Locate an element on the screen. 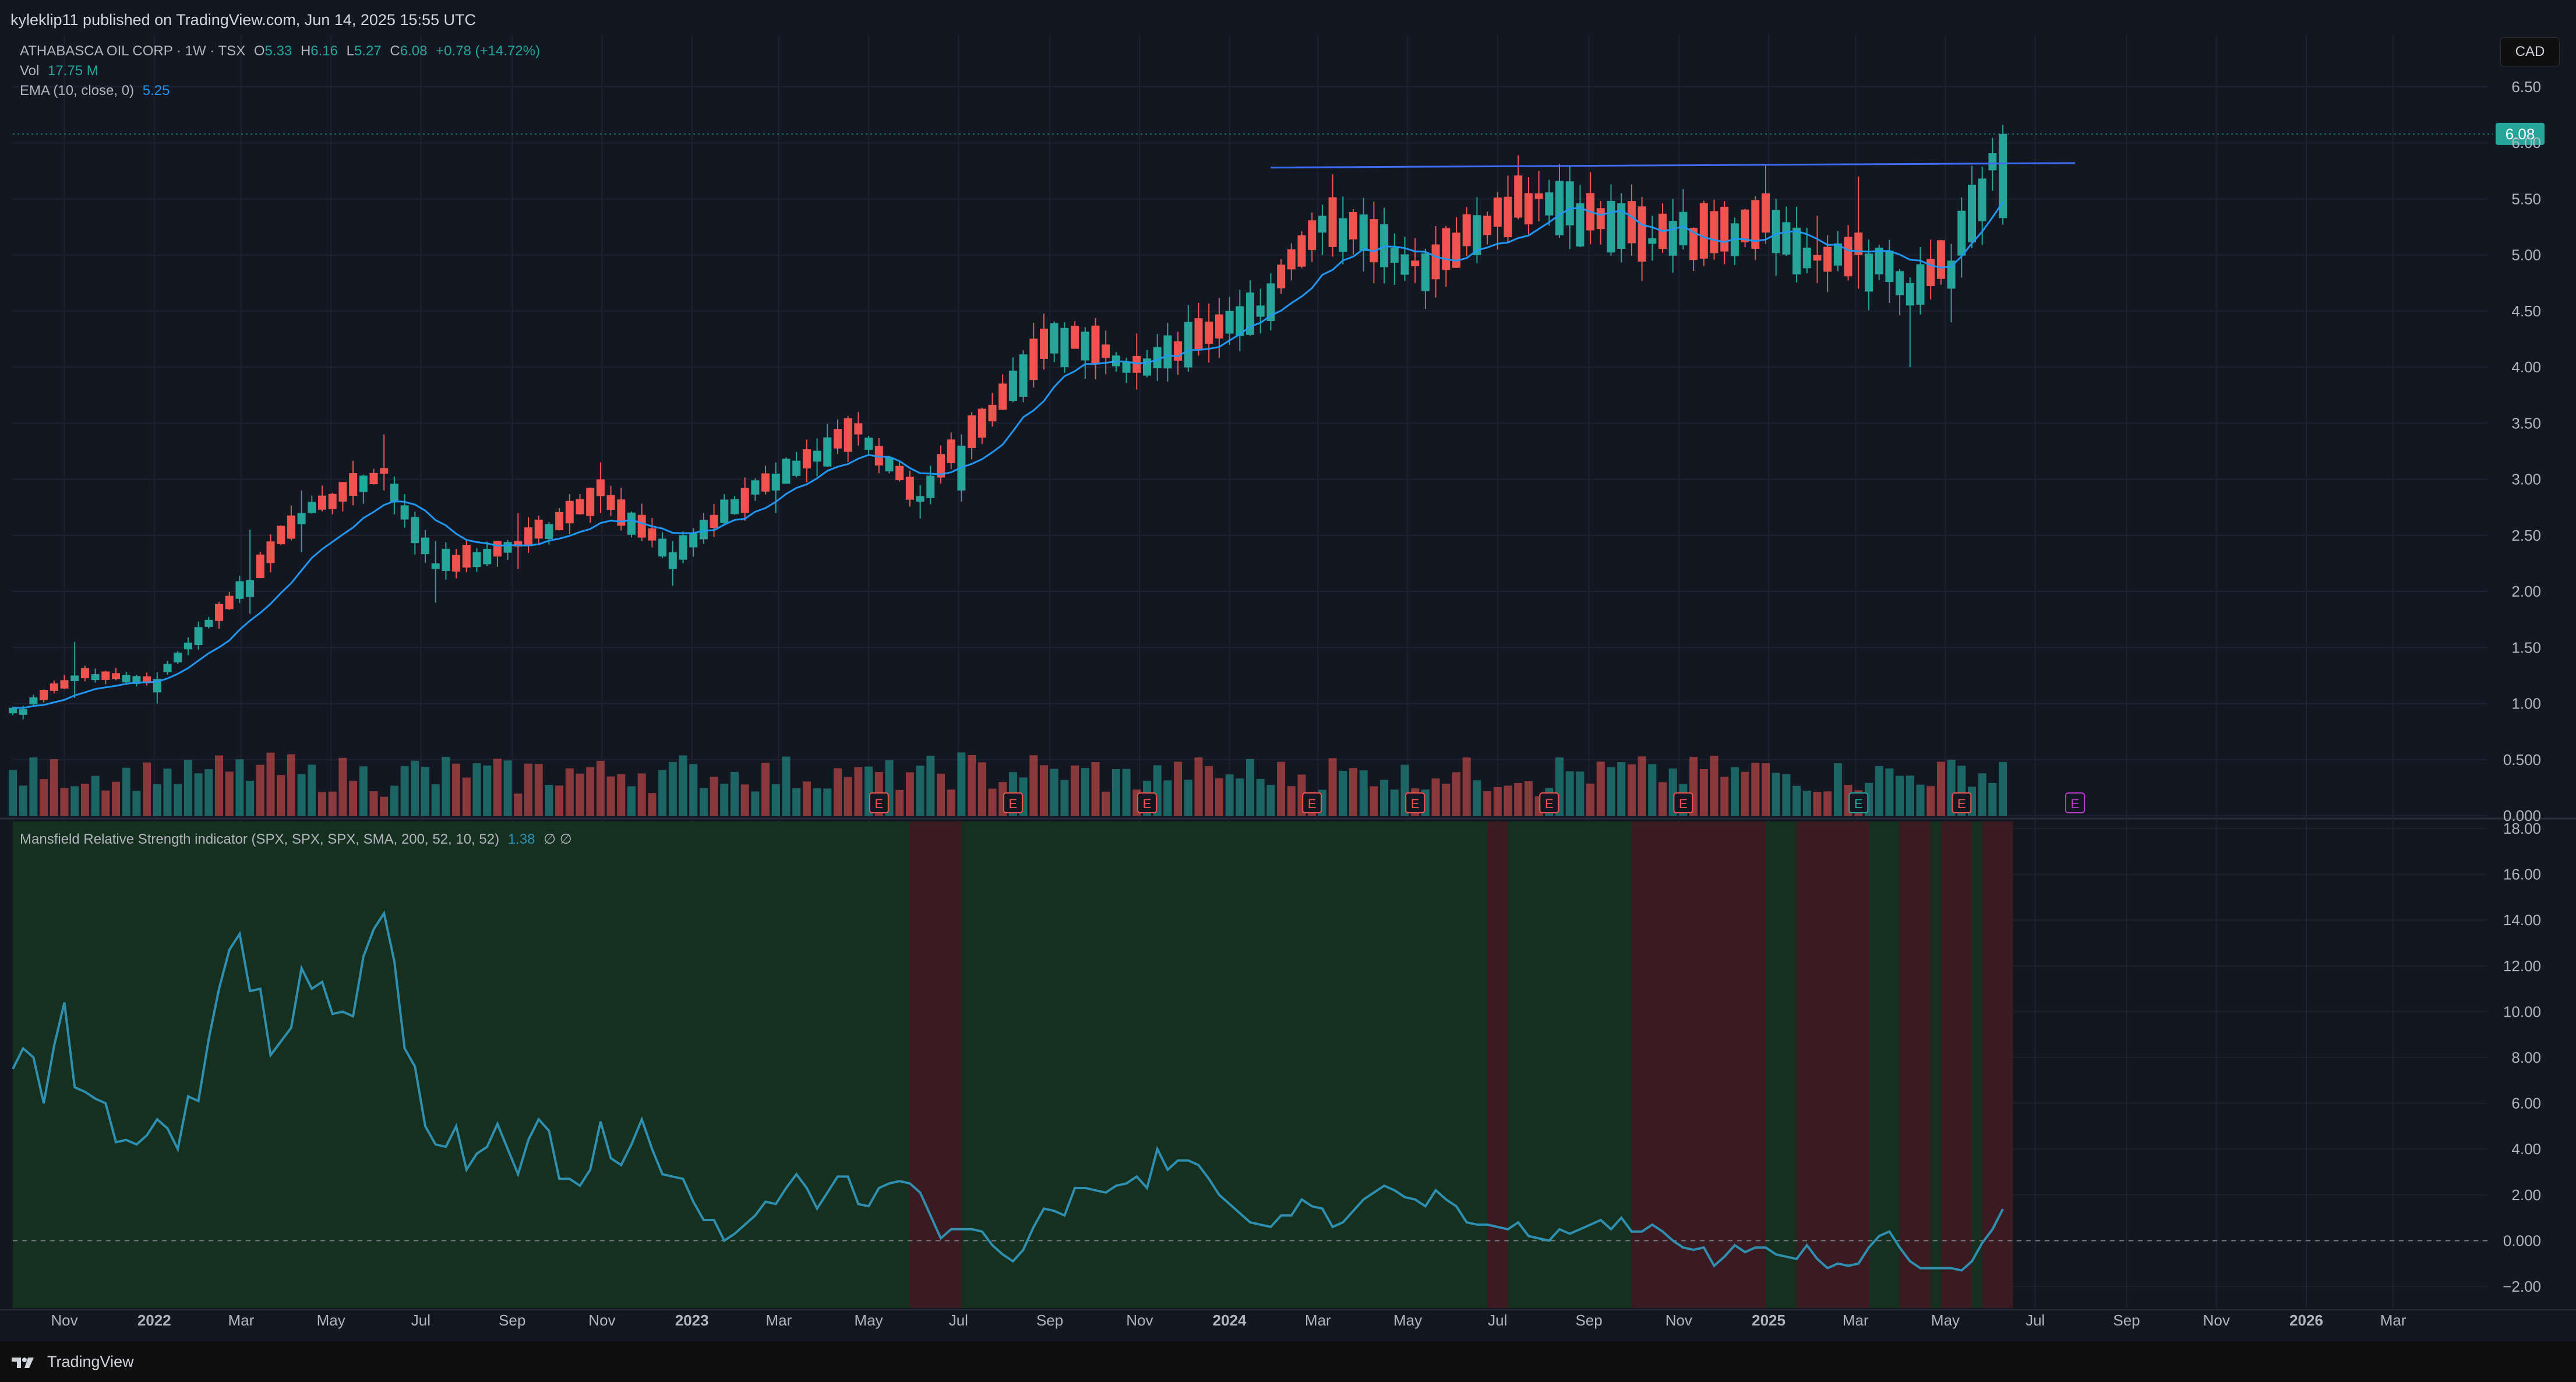 This screenshot has width=2576, height=1382. x-axis-tick-label: 2022 is located at coordinates (154, 1320).